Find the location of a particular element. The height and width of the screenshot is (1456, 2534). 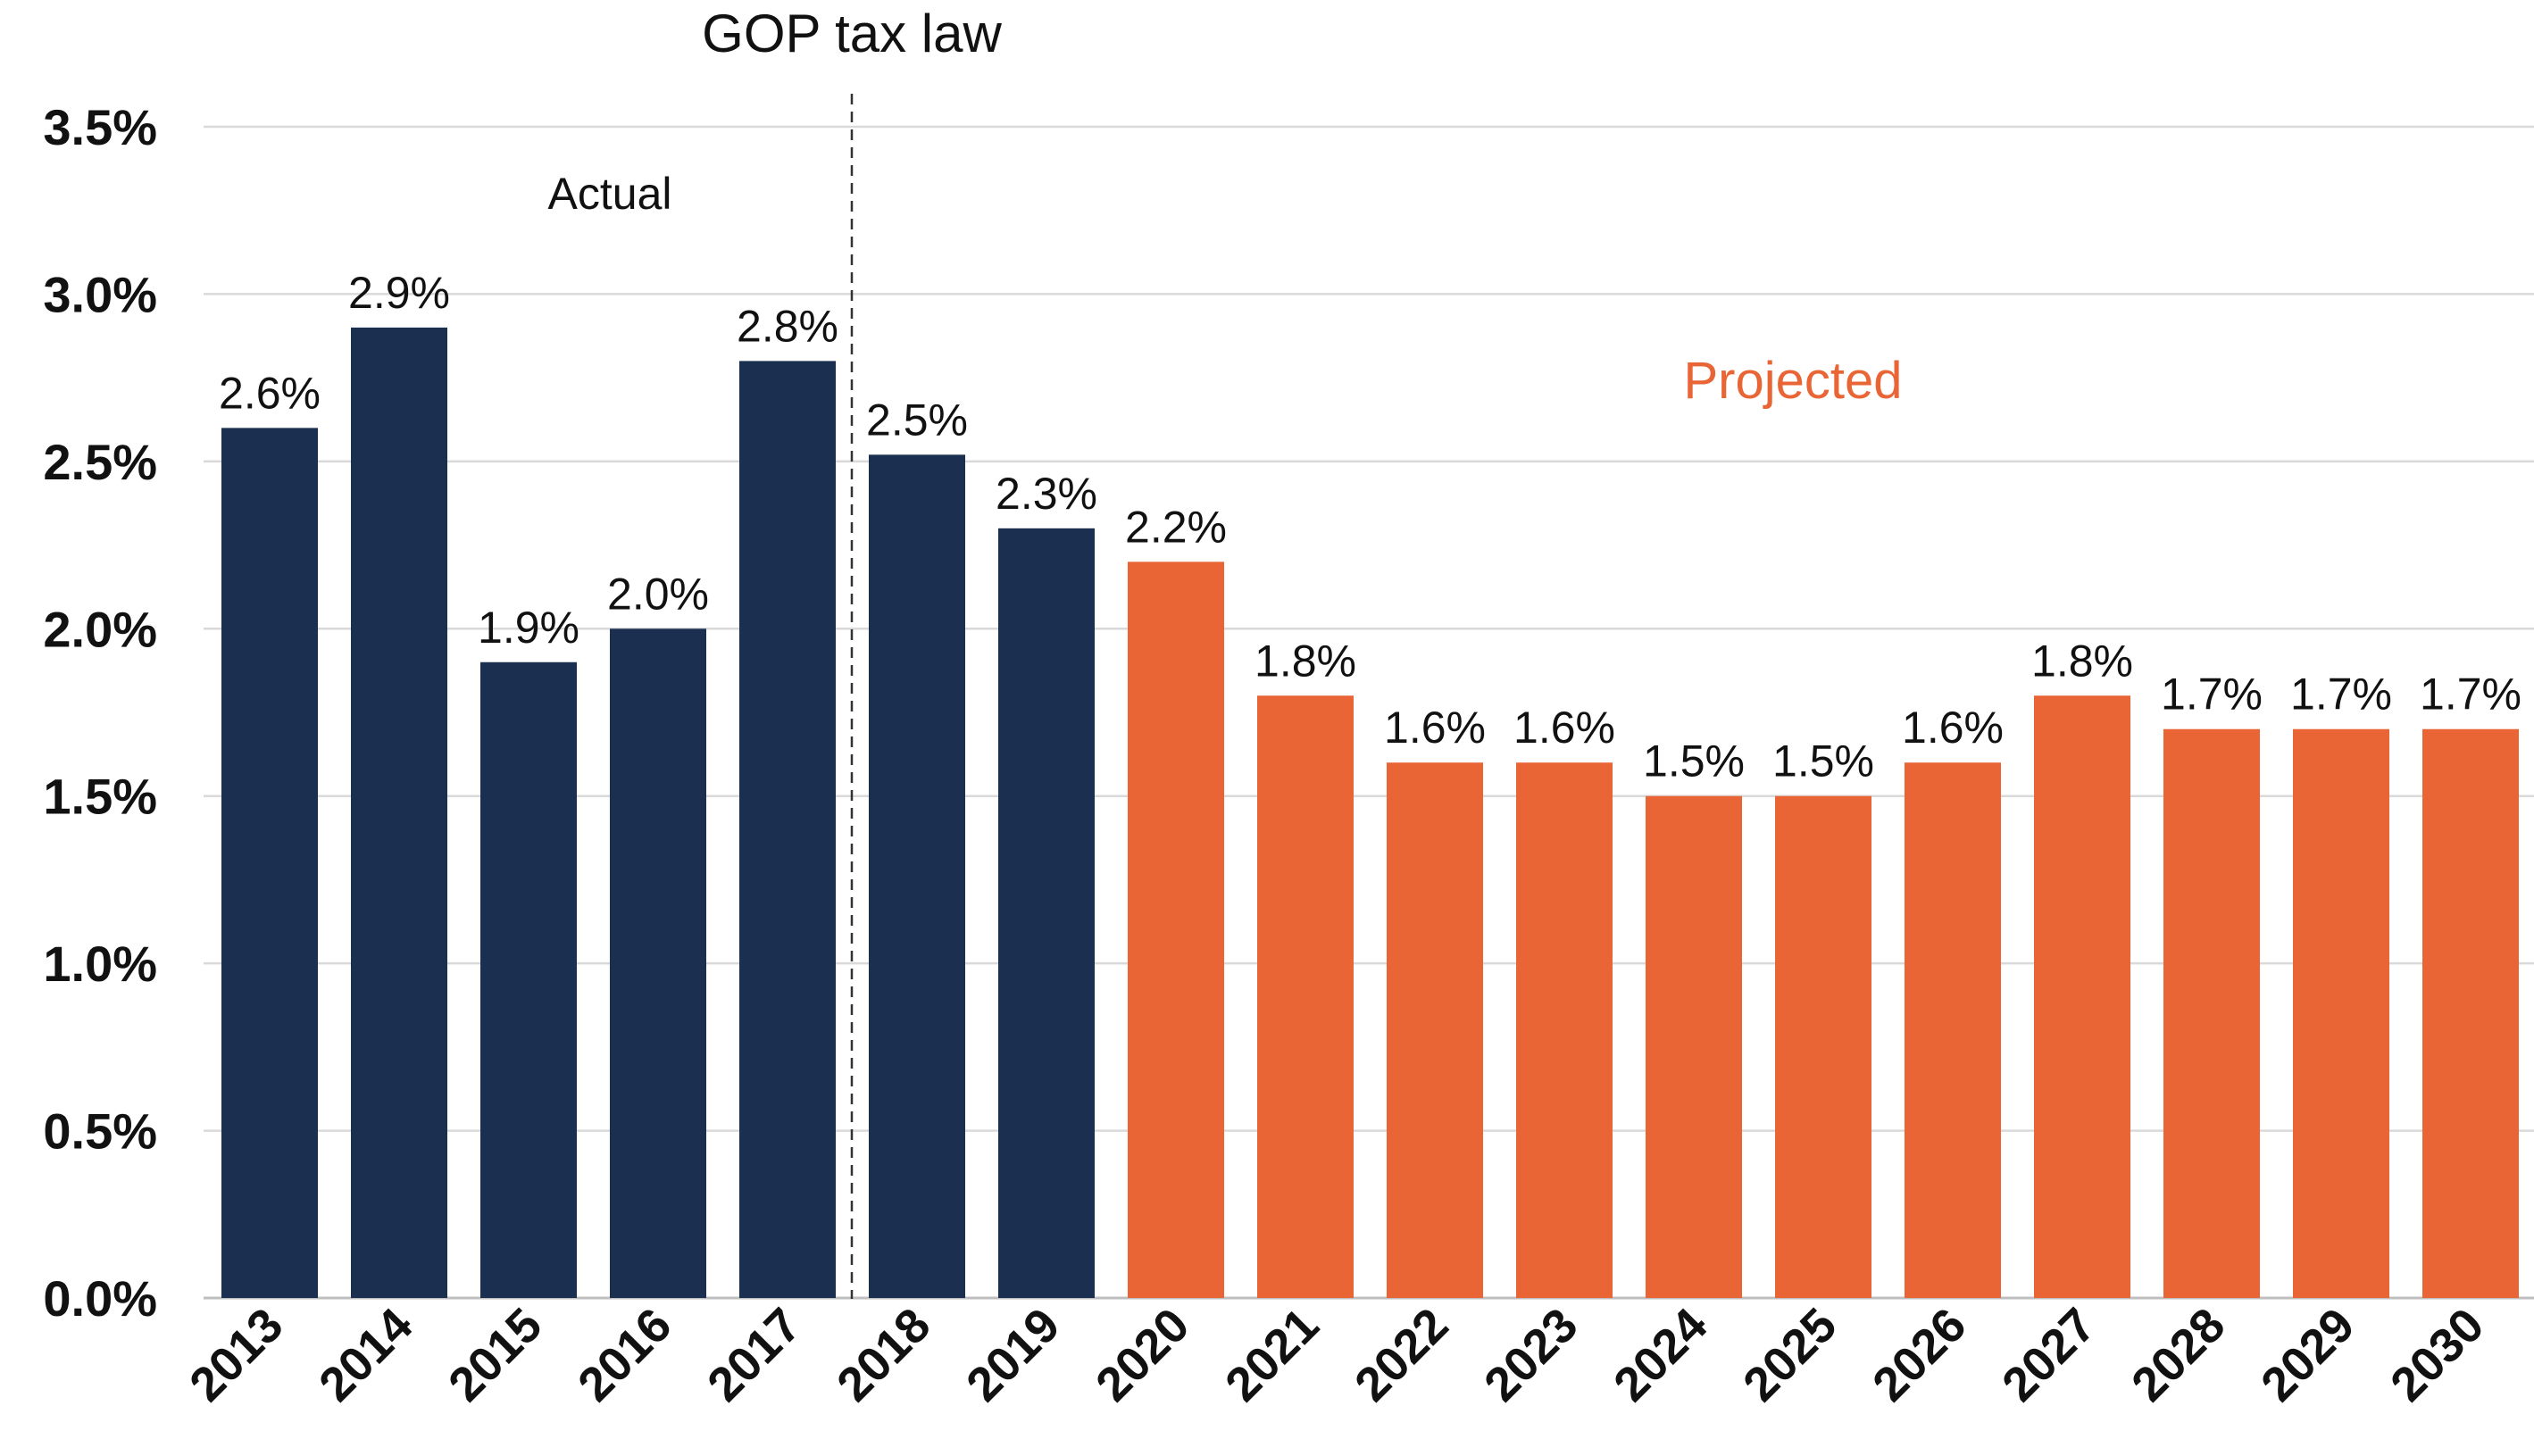

bar-2015 is located at coordinates (528, 980).